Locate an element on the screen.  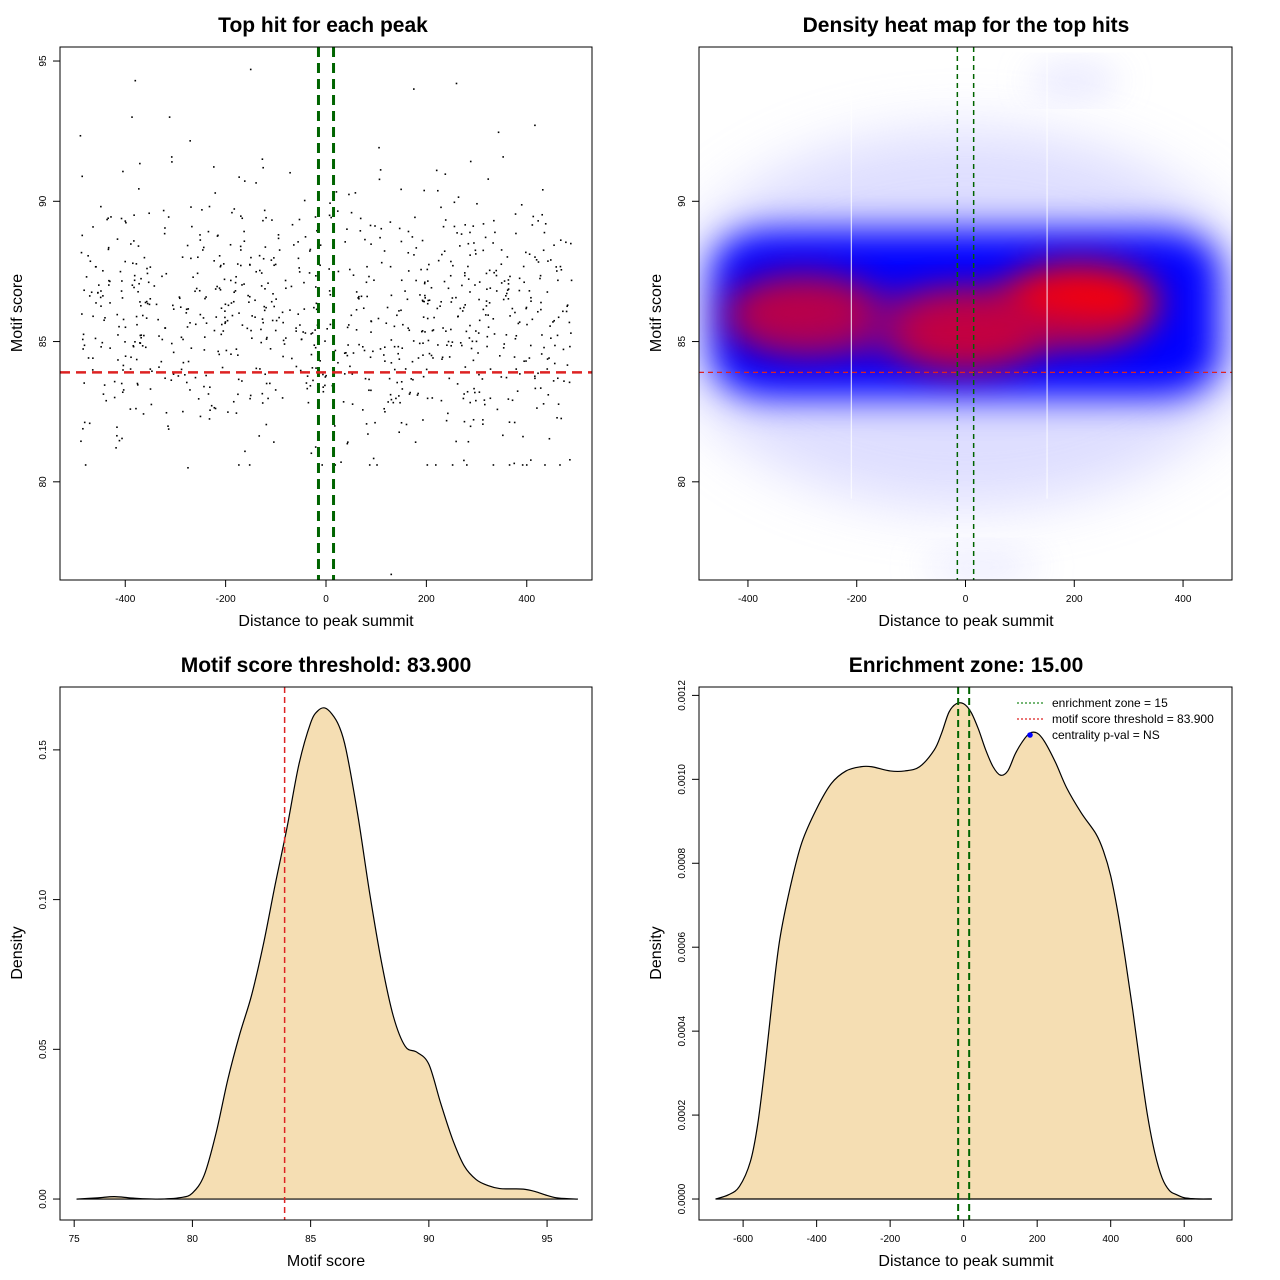
chart-title: Top hit for each peak is located at coordinates (323, 25).